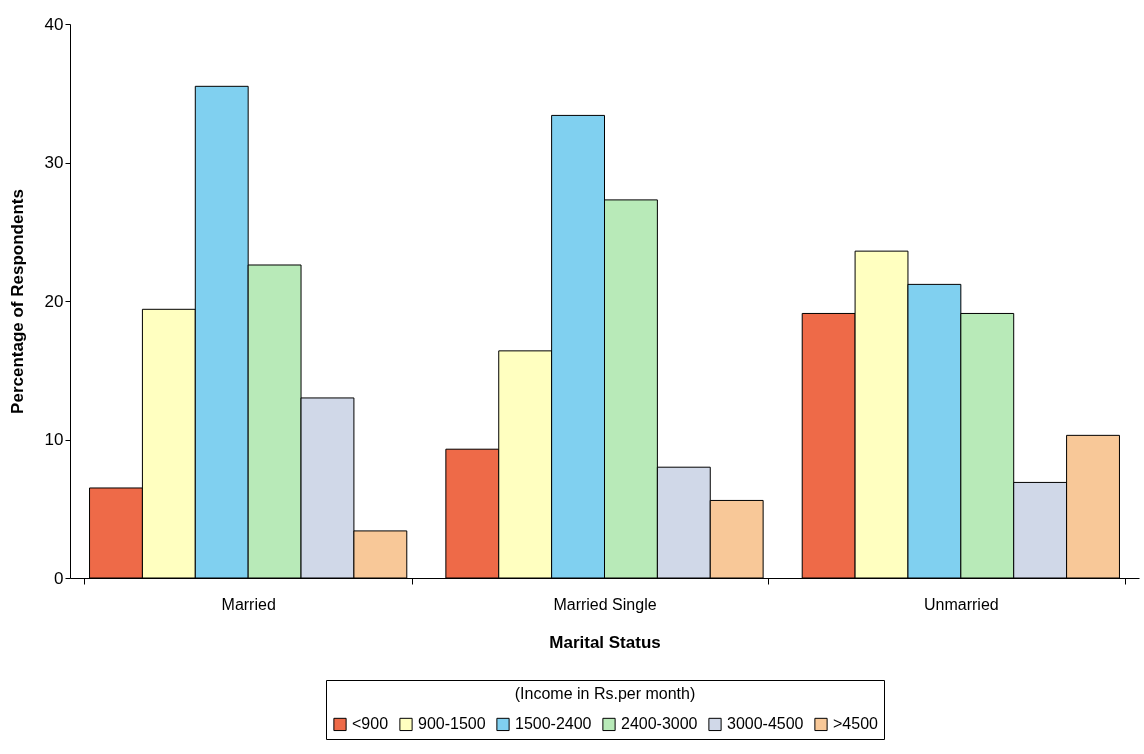 This screenshot has height=754, width=1144. What do you see at coordinates (59, 578) in the screenshot?
I see `y-tick-label: 0` at bounding box center [59, 578].